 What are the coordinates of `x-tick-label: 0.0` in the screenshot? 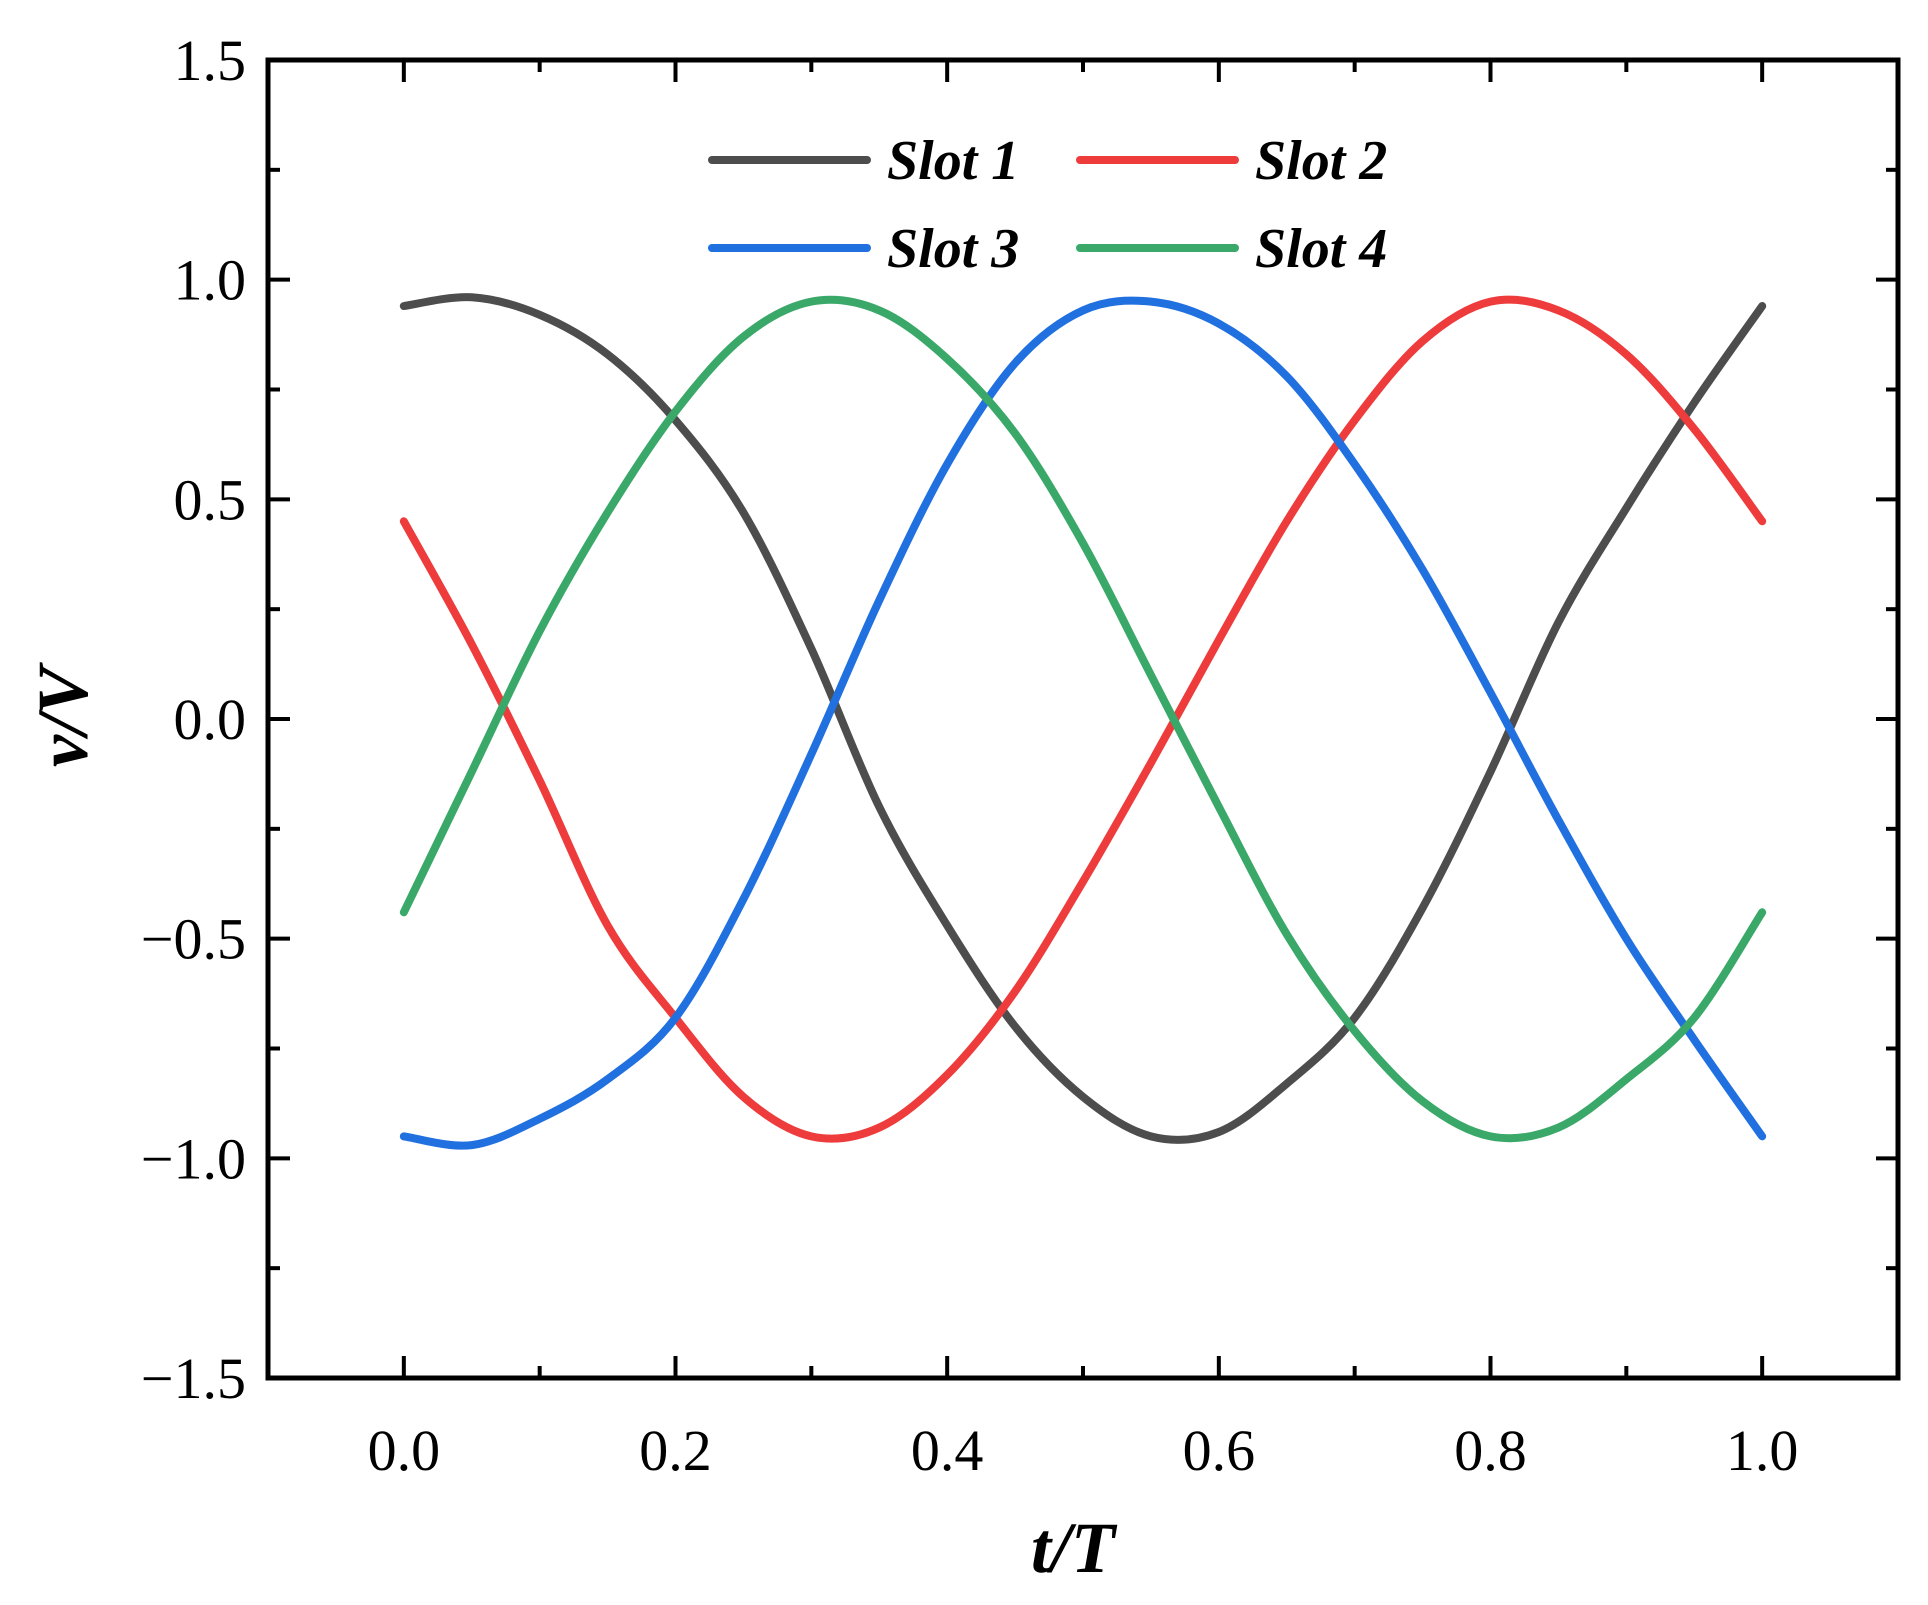 It's located at (404, 1450).